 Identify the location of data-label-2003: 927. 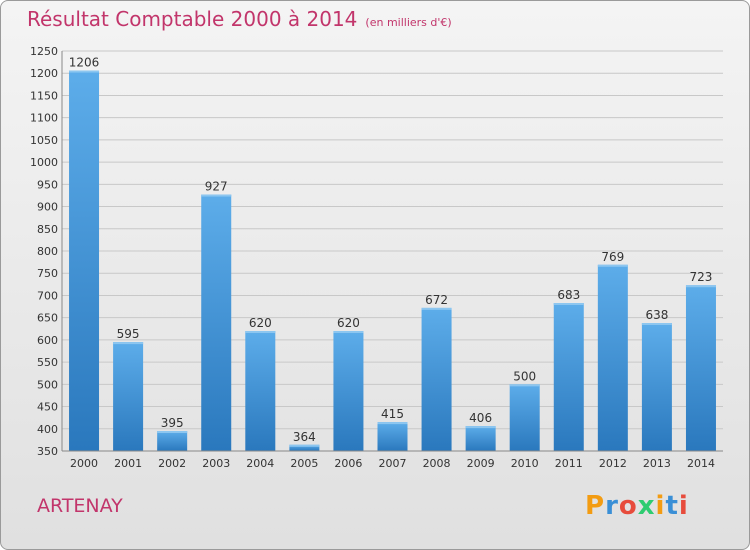
(216, 187).